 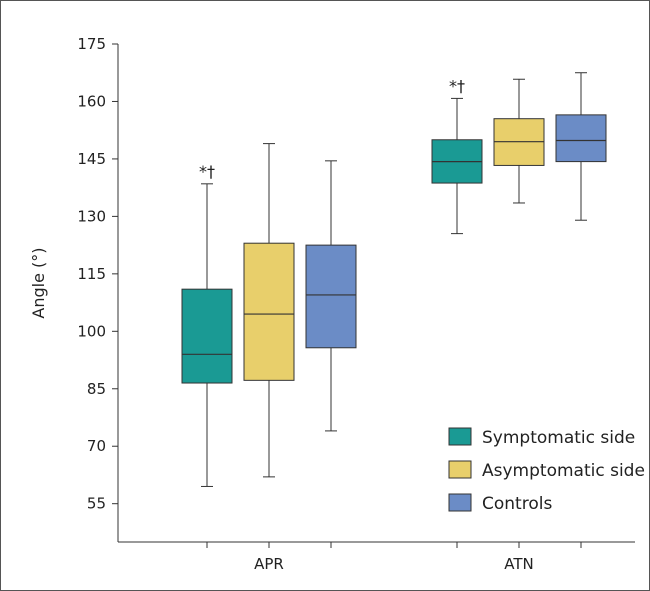 What do you see at coordinates (96, 504) in the screenshot?
I see `y-tick-label: 55` at bounding box center [96, 504].